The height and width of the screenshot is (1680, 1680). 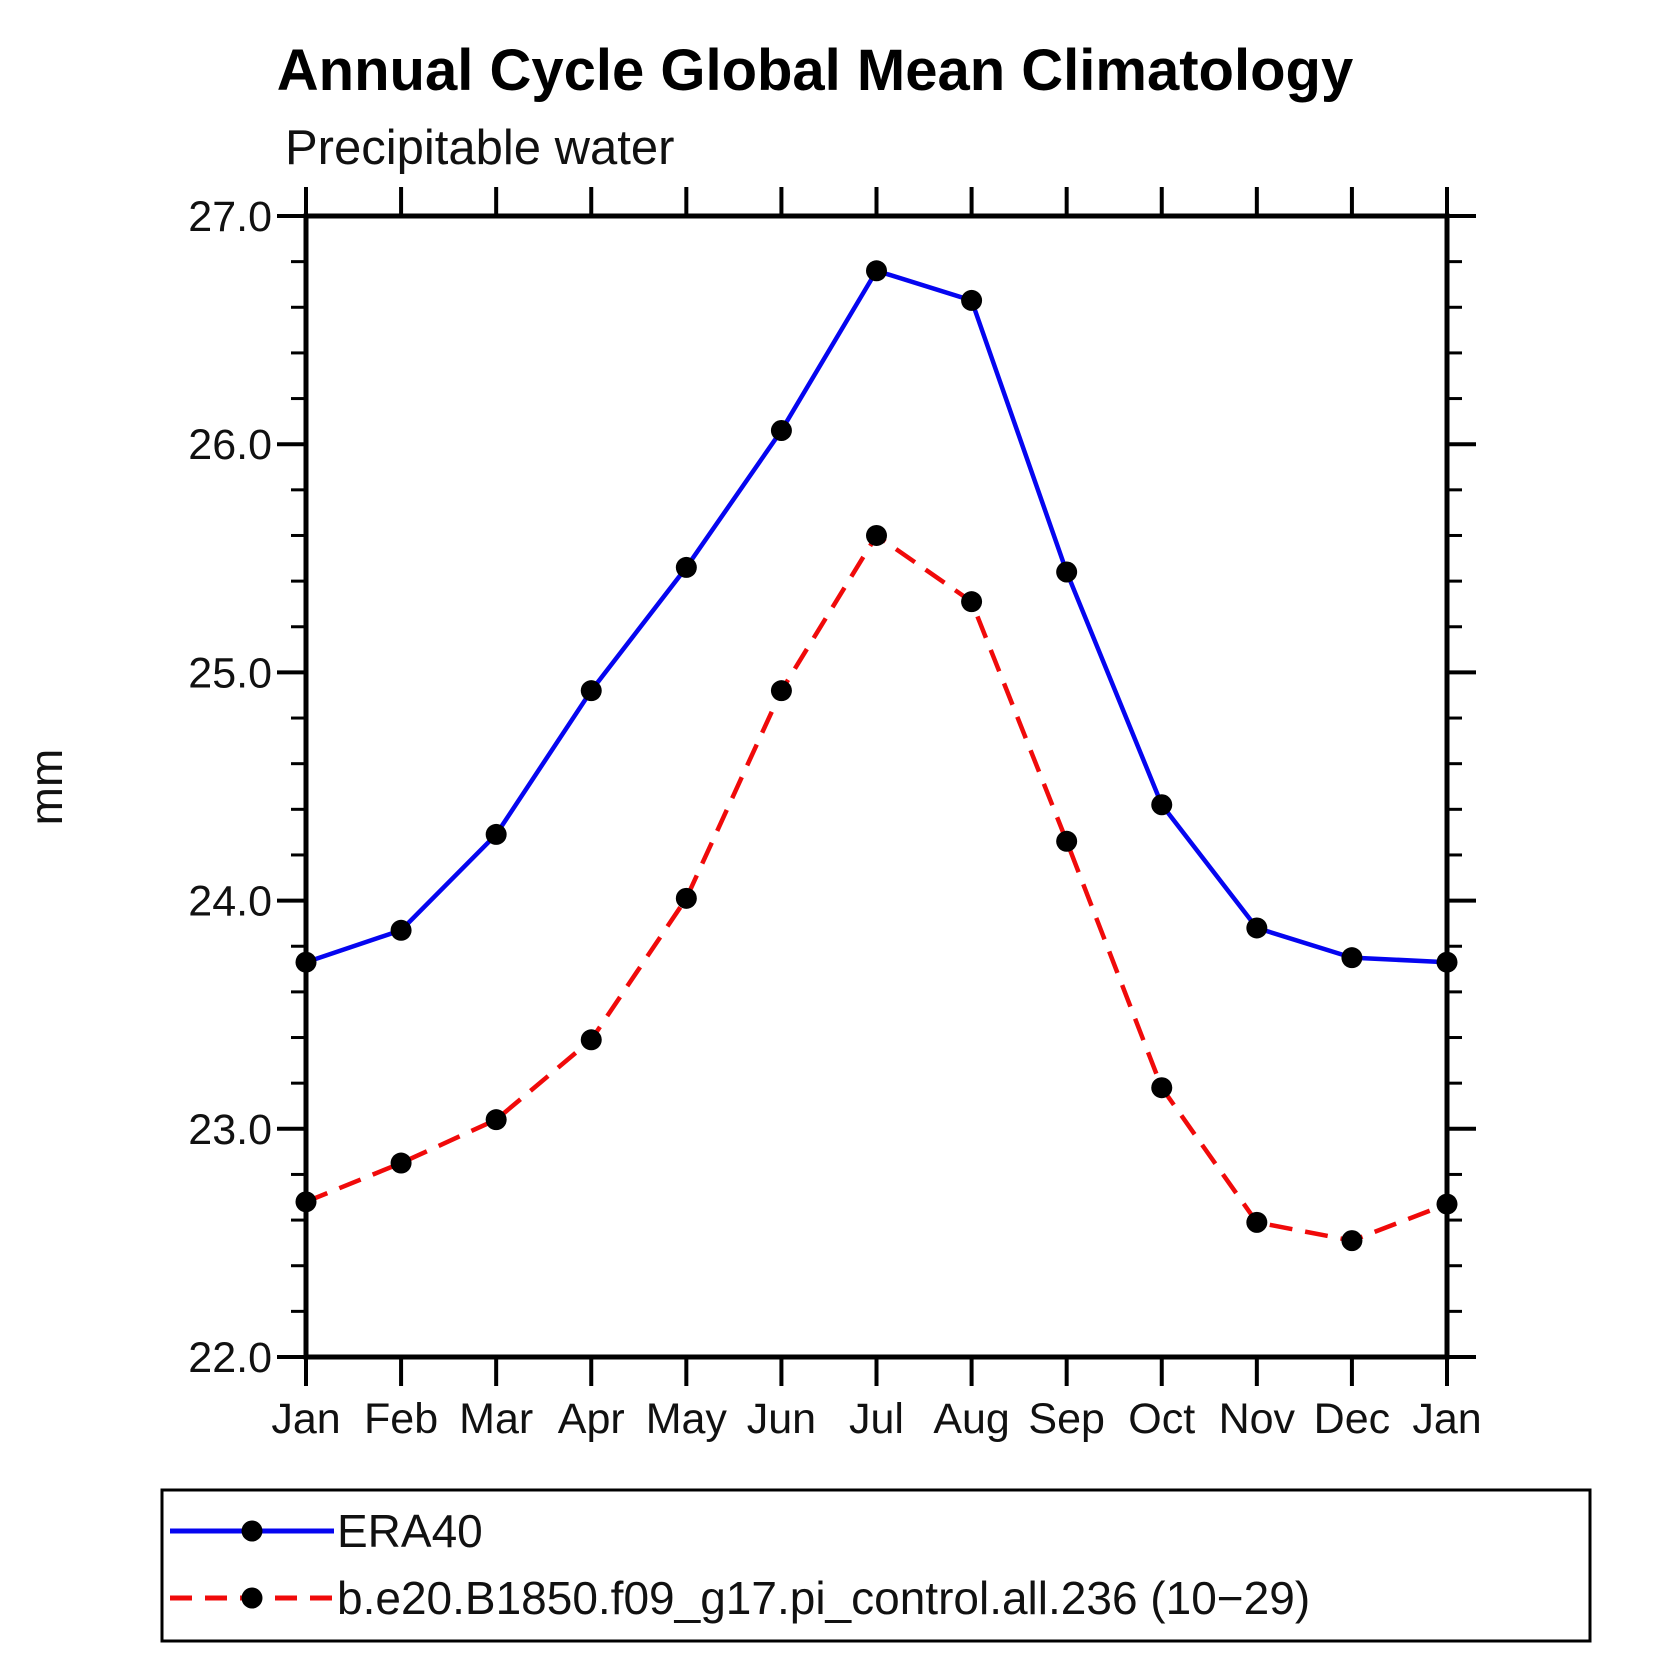 I want to click on legend-marker-model, so click(x=252, y=1598).